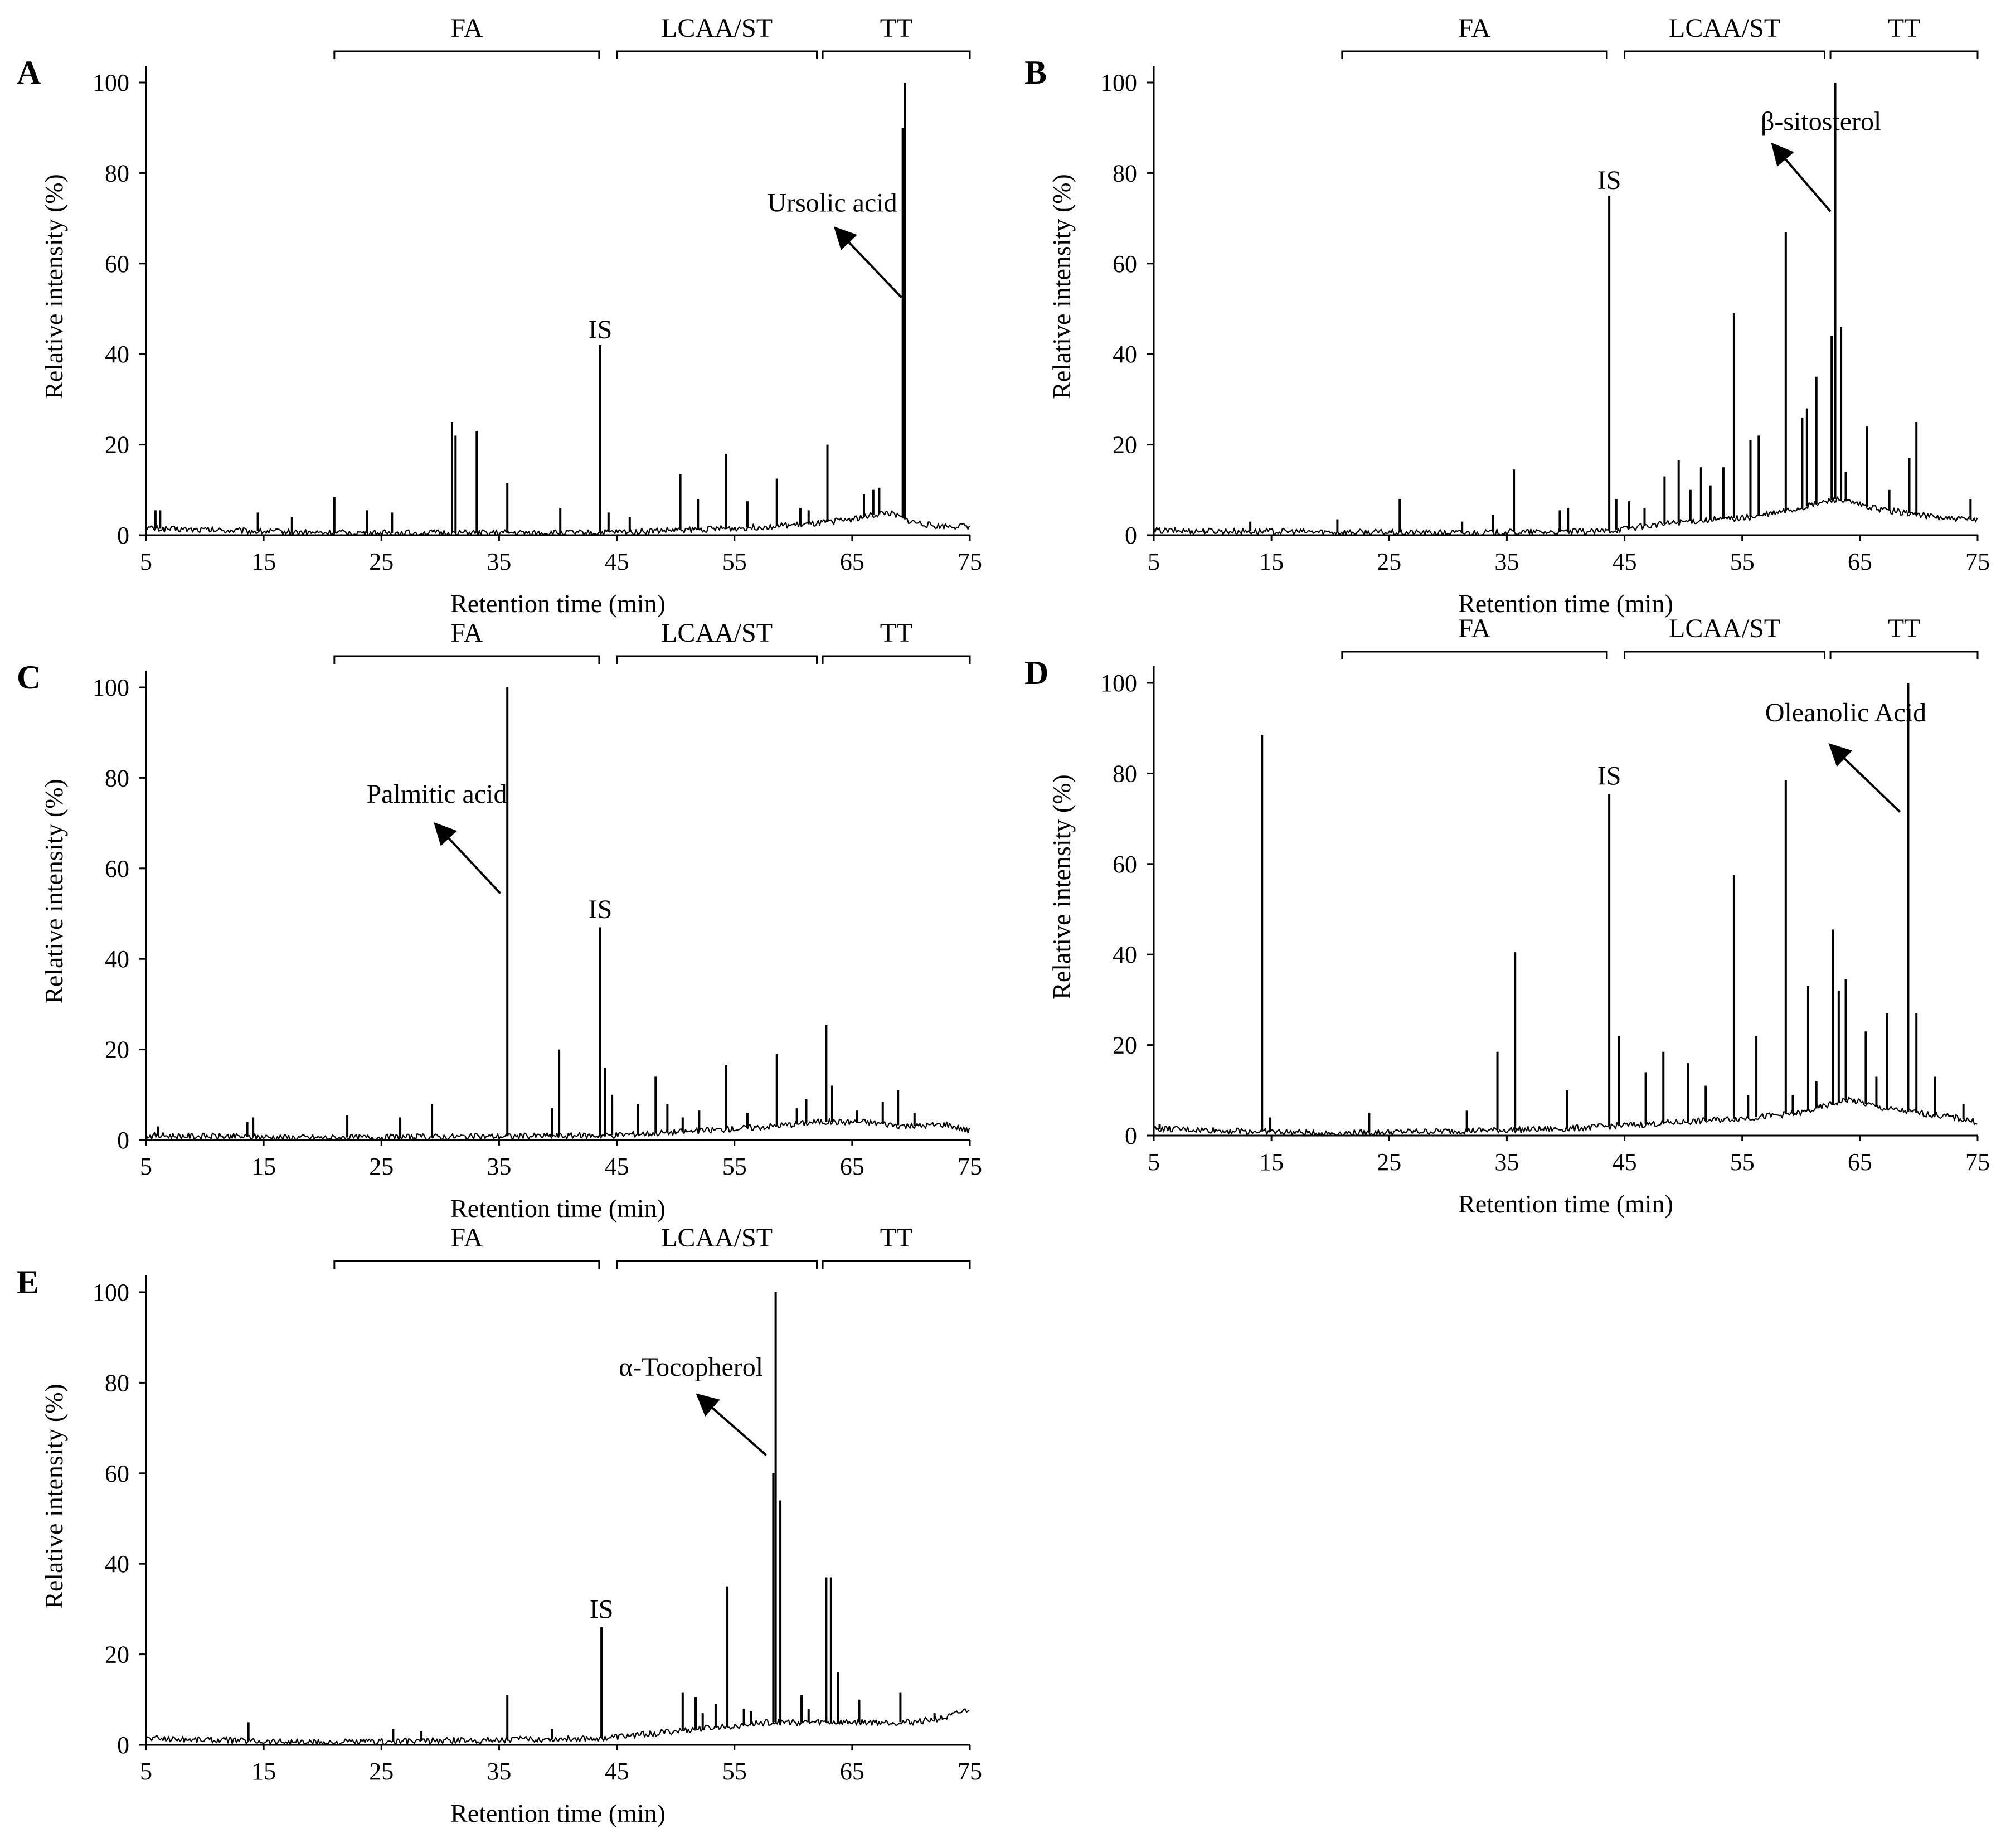 Image resolution: width=2001 pixels, height=1848 pixels. Describe the element at coordinates (1036, 672) in the screenshot. I see `panel-letter: D` at that location.